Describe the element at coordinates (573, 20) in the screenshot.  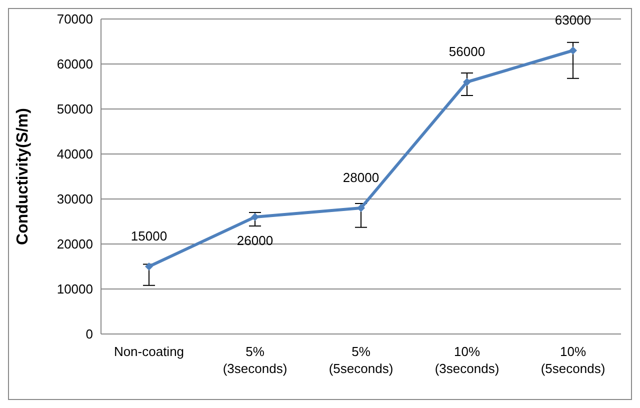
I see `data-label: 63000` at that location.